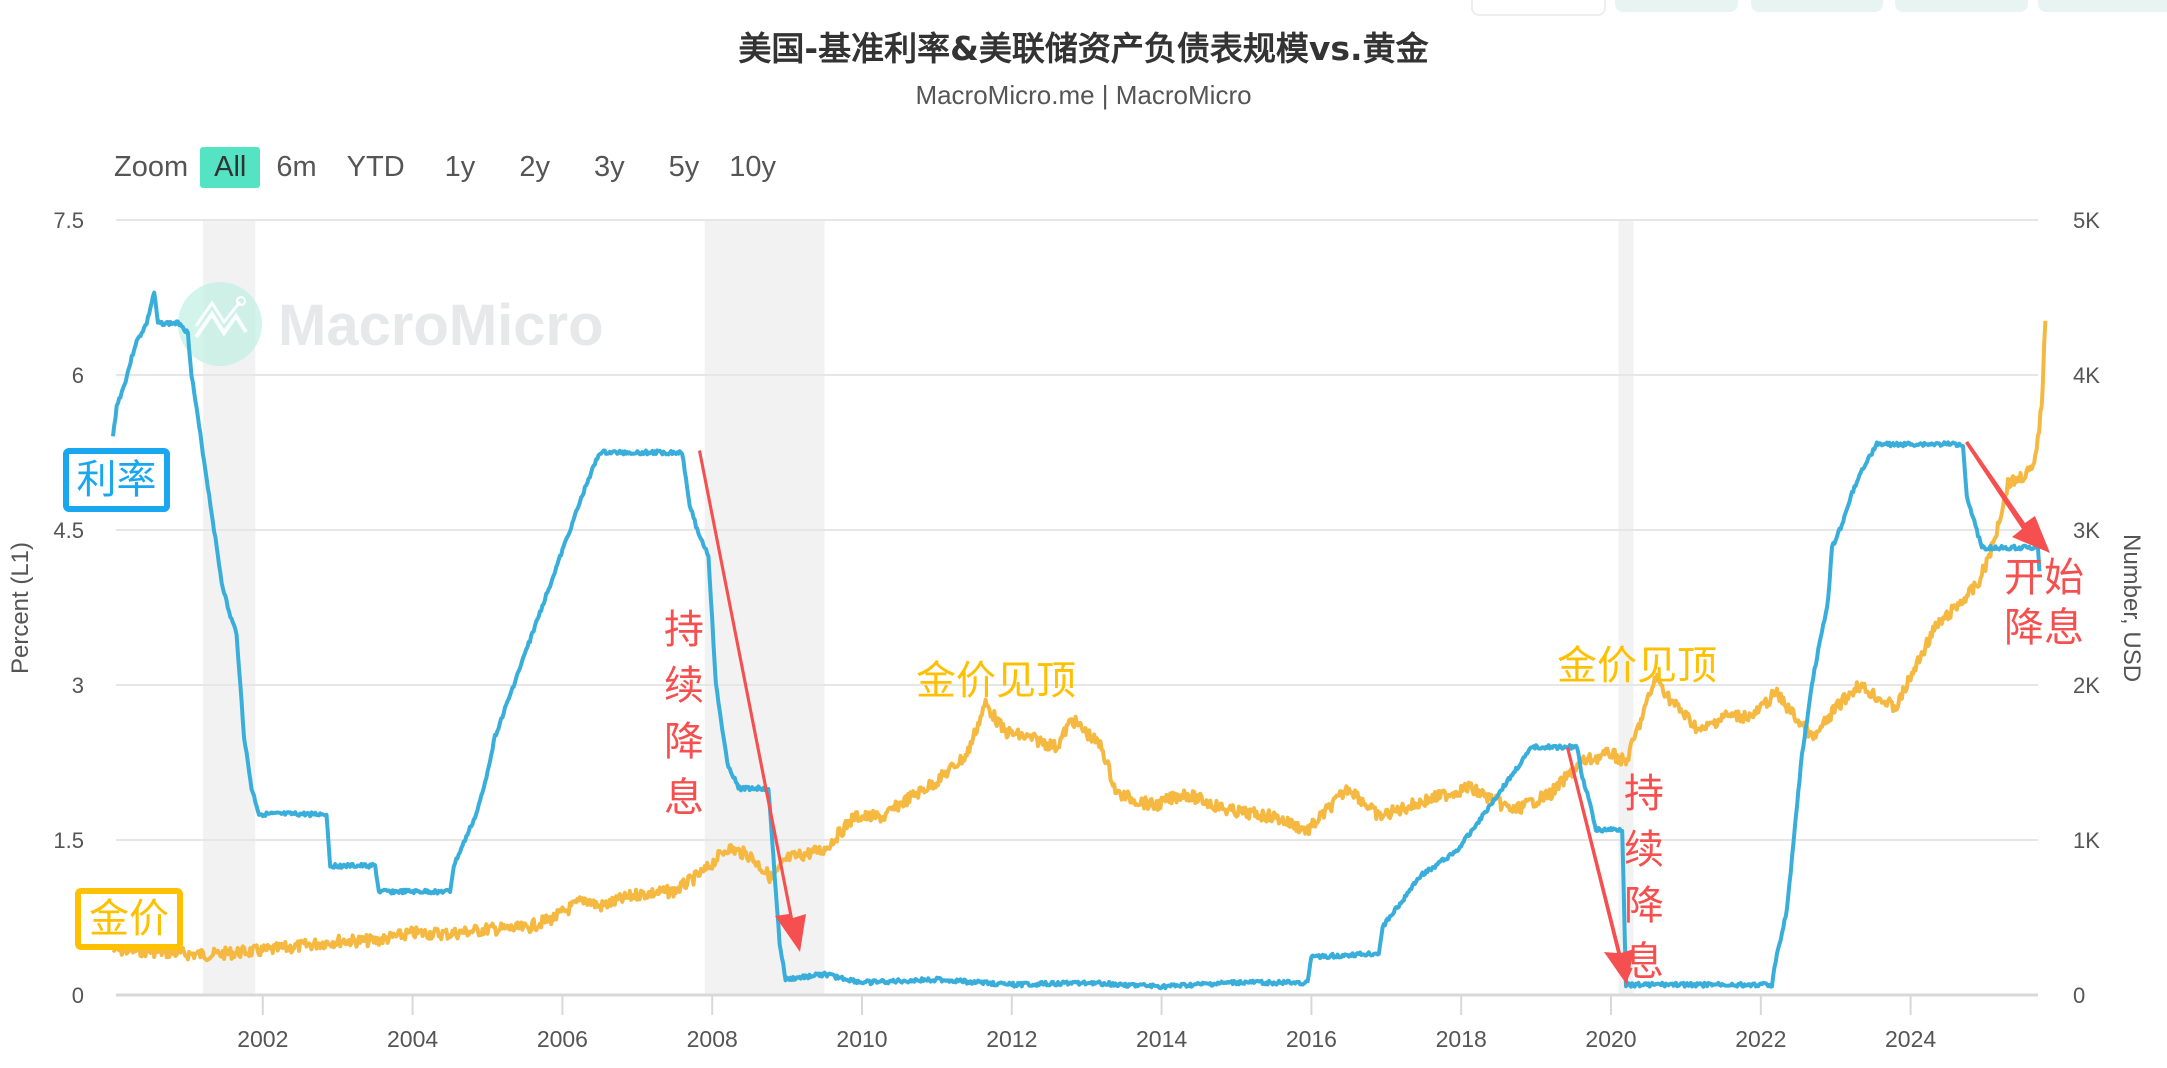 This screenshot has height=1068, width=2167. What do you see at coordinates (375, 166) in the screenshot?
I see `zoom-ytd-button: YTD` at bounding box center [375, 166].